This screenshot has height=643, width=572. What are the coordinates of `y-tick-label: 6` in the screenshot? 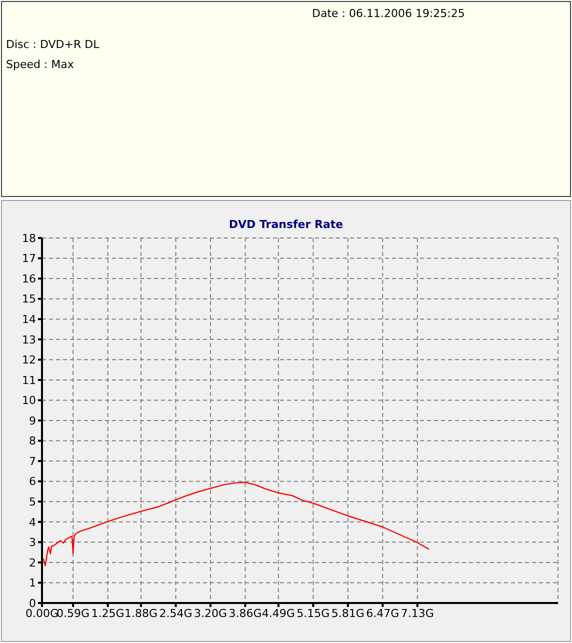 It's located at (32, 481).